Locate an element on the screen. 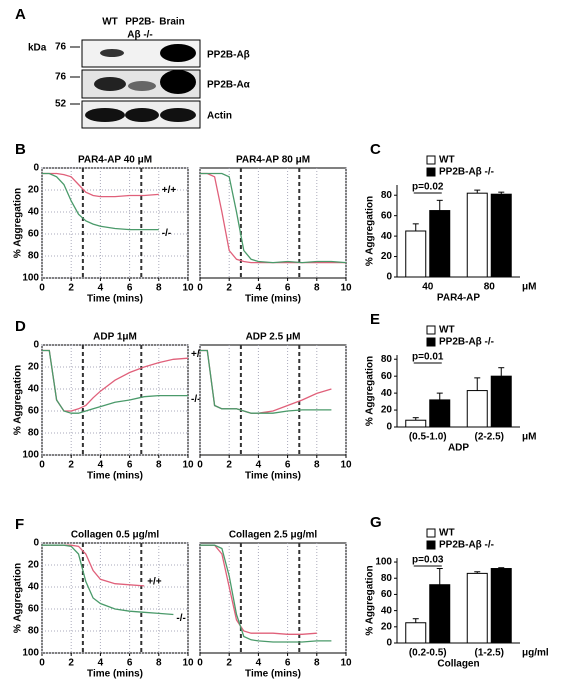 This screenshot has height=696, width=565. x-tick-label: 40 is located at coordinates (428, 287).